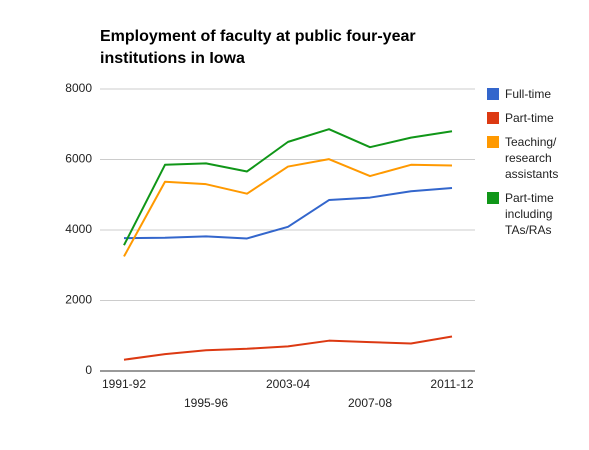 The height and width of the screenshot is (450, 589). Describe the element at coordinates (88, 370) in the screenshot. I see `y-tick-label: 0` at that location.